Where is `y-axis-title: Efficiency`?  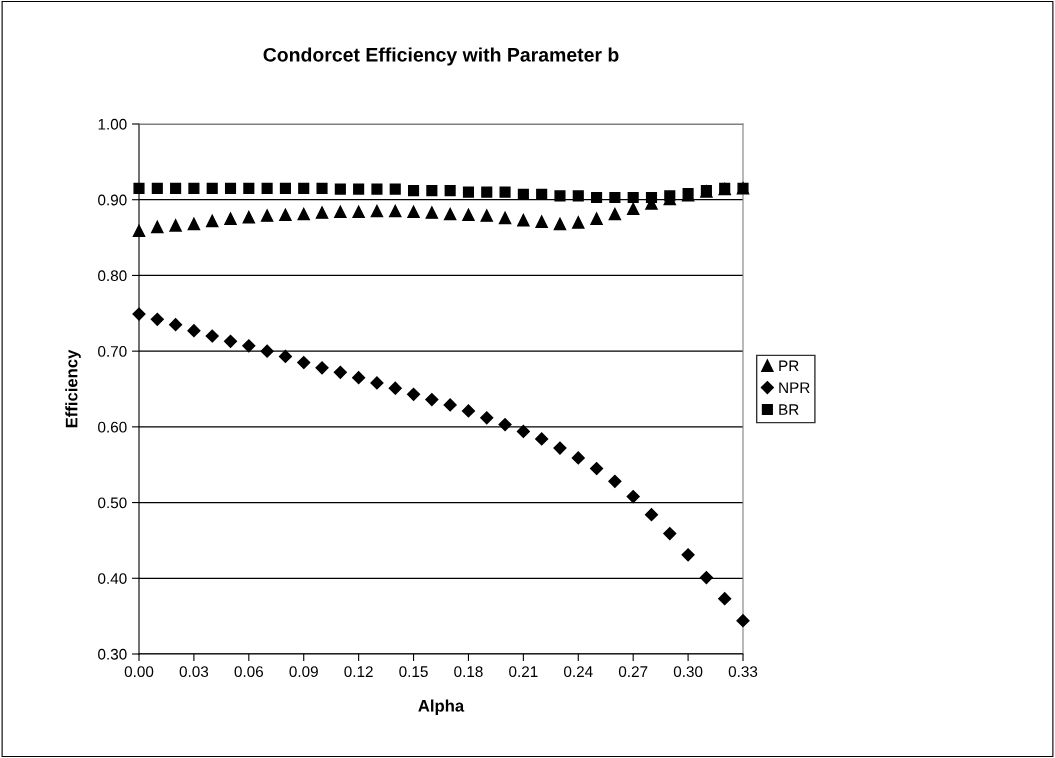 y-axis-title: Efficiency is located at coordinates (73, 388).